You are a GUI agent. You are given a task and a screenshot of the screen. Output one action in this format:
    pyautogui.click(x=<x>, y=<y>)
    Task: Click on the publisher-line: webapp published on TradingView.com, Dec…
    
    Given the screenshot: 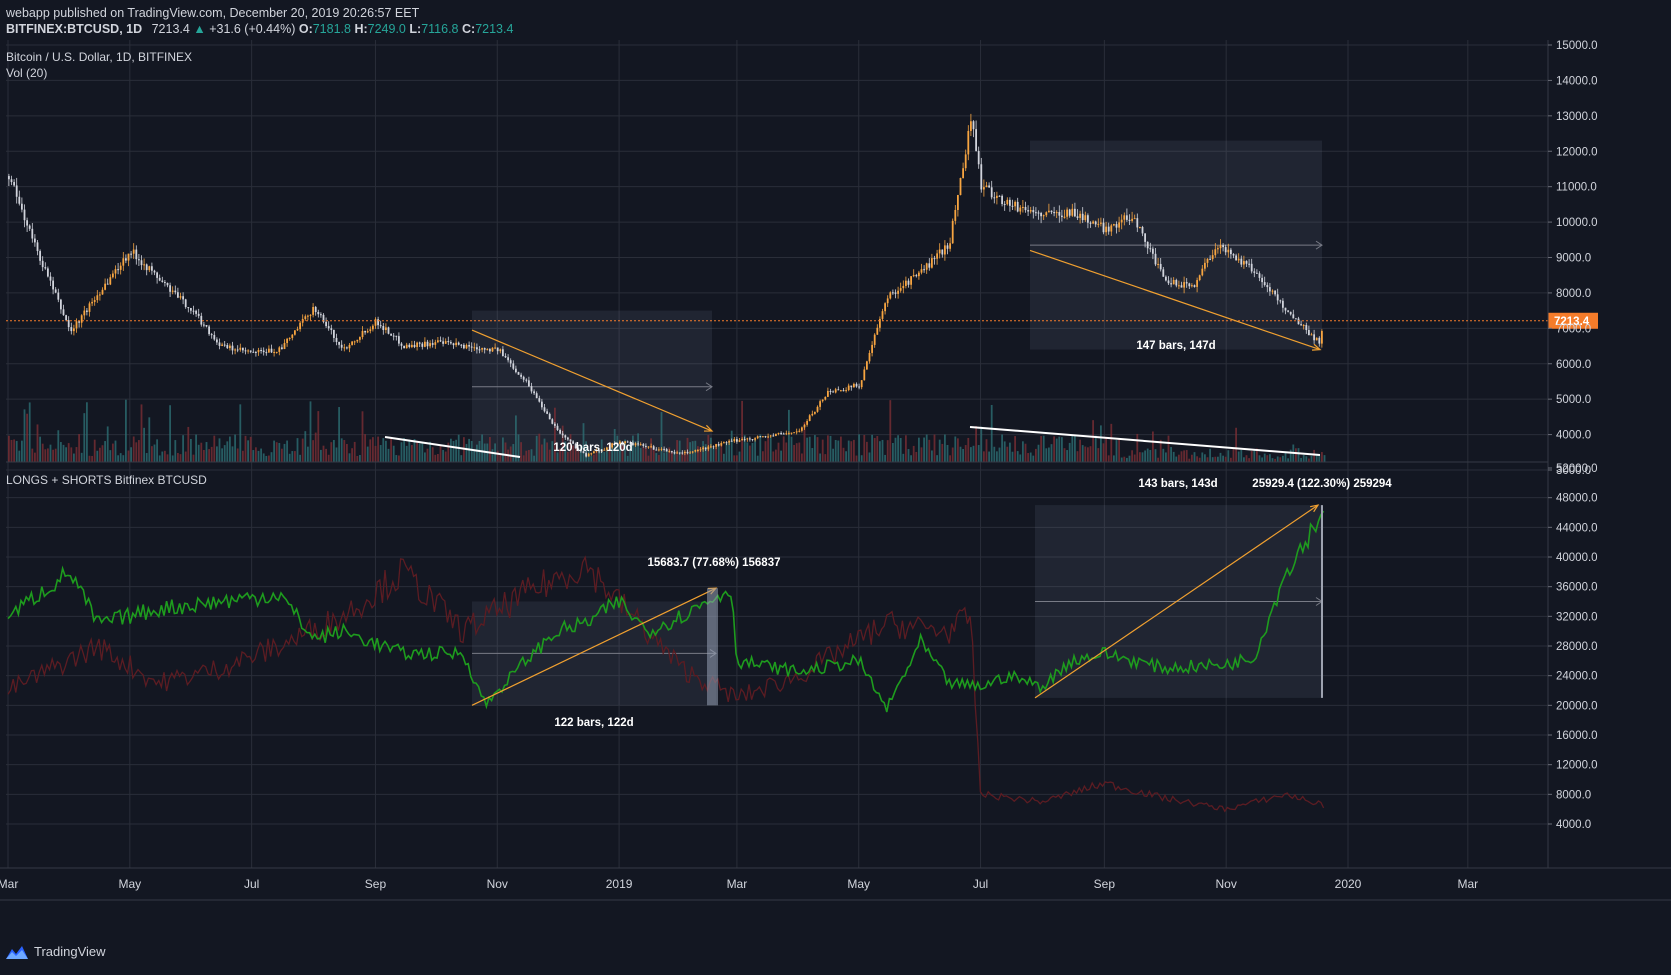 What is the action you would take?
    pyautogui.click(x=213, y=13)
    